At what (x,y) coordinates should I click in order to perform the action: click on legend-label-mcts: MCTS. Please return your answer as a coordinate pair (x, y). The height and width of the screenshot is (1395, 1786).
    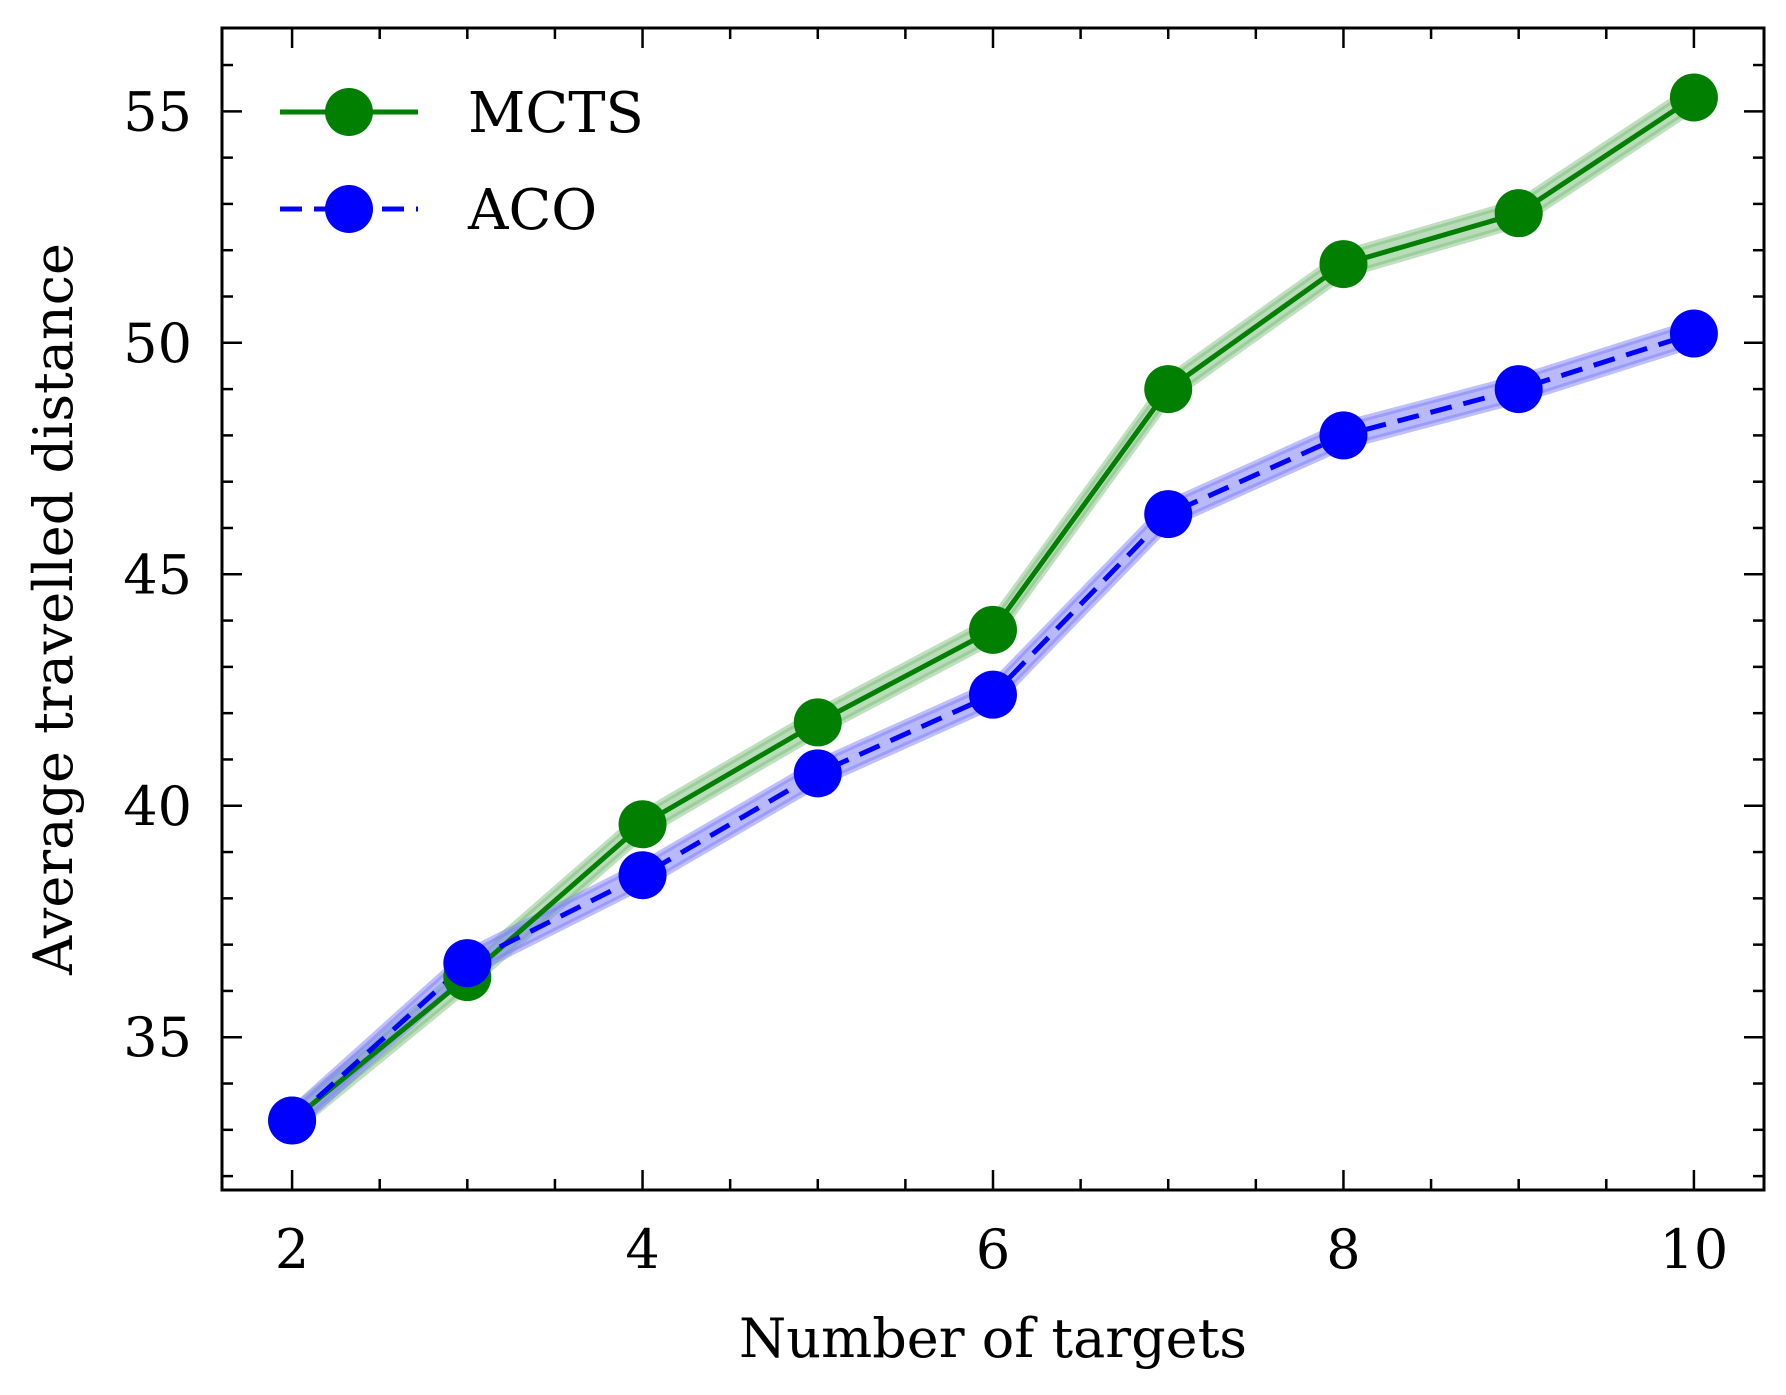
    Looking at the image, I should click on (556, 113).